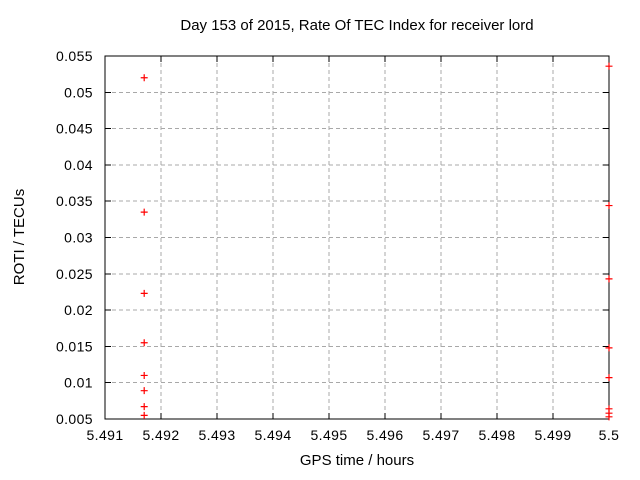  Describe the element at coordinates (74, 129) in the screenshot. I see `y-tick-label: 0.045` at that location.